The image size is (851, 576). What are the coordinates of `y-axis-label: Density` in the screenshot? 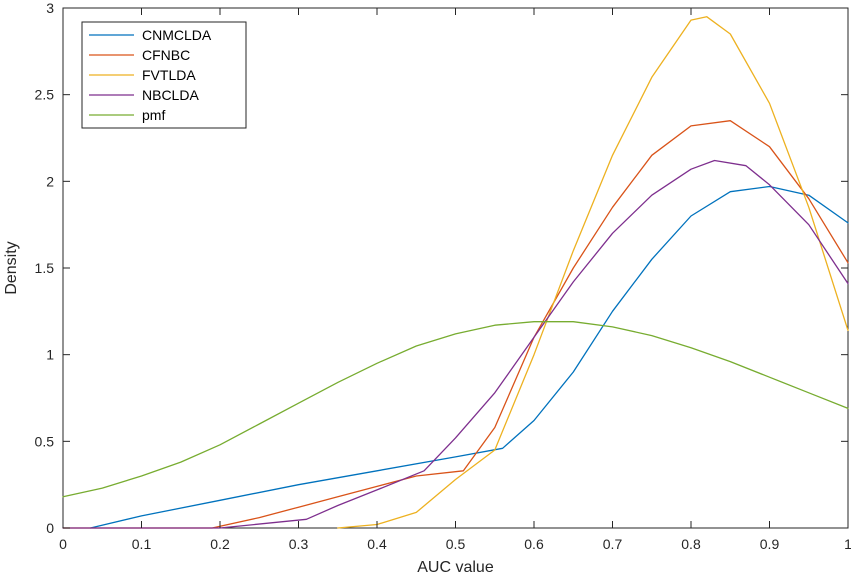 It's located at (11, 267).